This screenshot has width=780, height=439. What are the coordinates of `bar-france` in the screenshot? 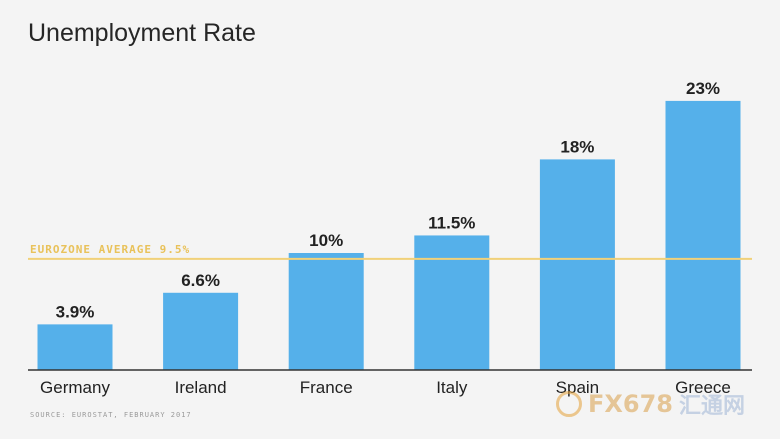 It's located at (326, 311).